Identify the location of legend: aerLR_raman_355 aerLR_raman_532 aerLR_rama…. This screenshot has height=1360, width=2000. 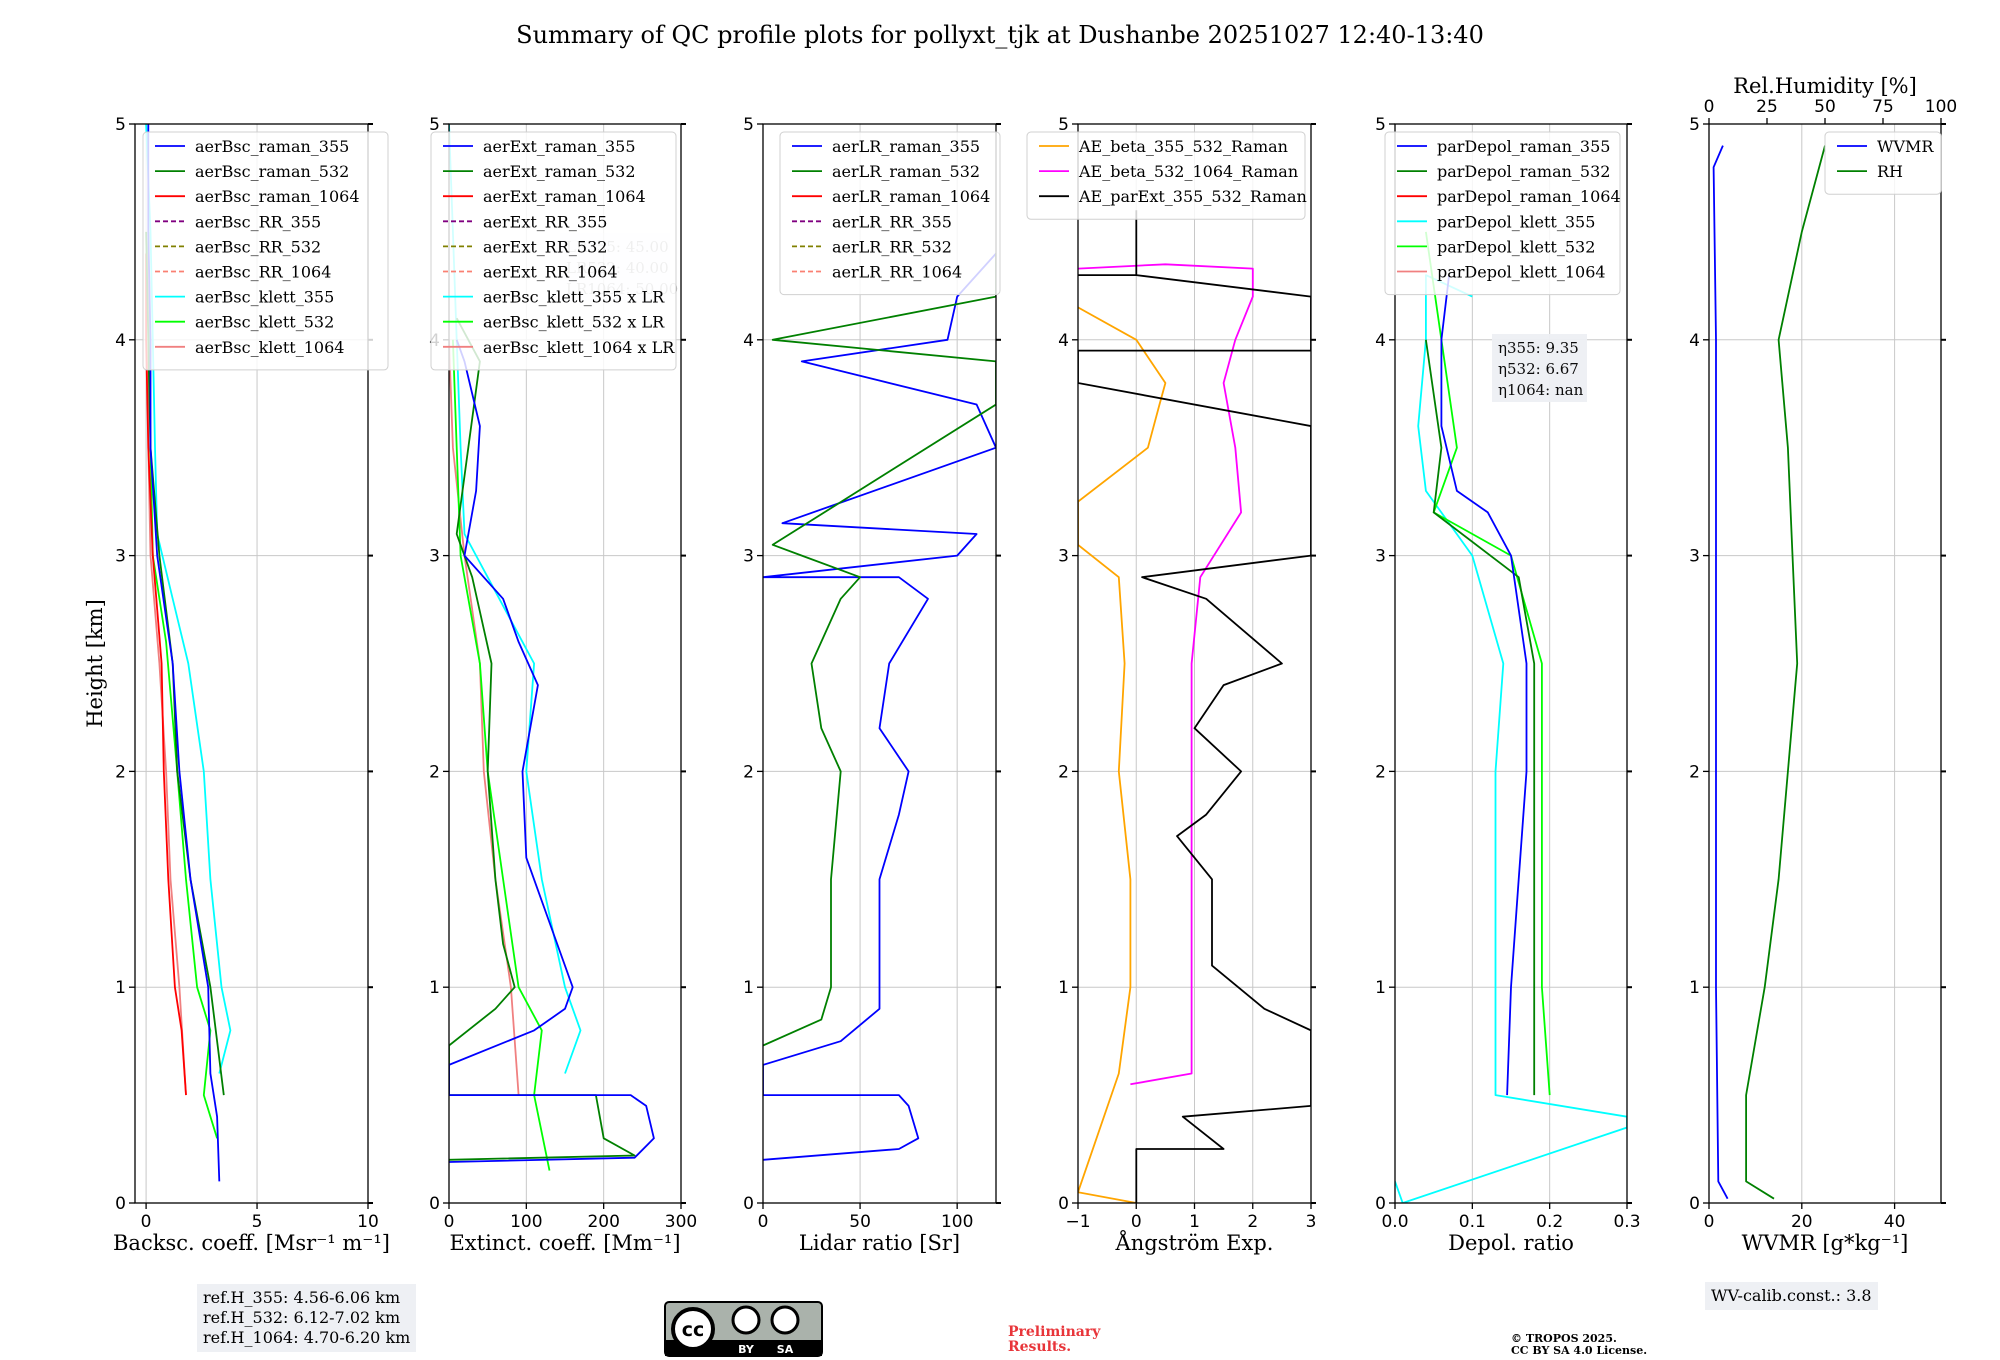
(890, 213).